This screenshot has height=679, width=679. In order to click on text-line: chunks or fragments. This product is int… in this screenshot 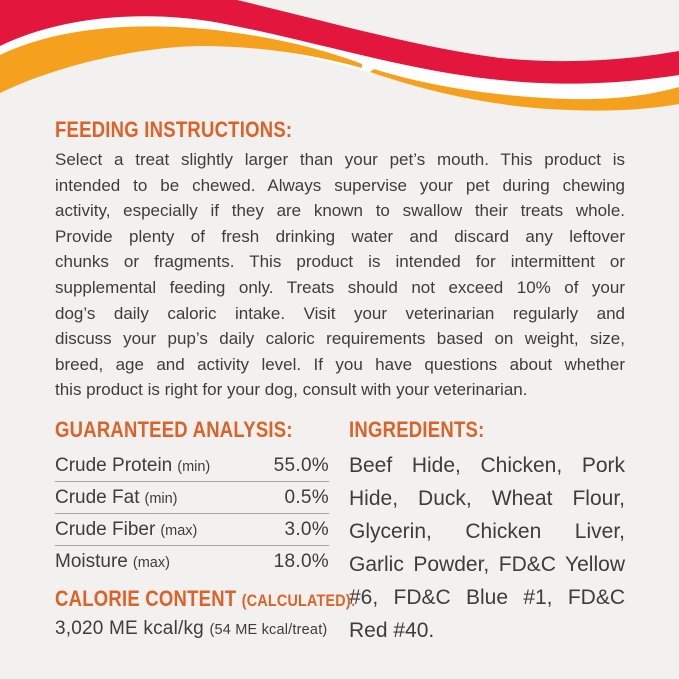, I will do `click(340, 262)`.